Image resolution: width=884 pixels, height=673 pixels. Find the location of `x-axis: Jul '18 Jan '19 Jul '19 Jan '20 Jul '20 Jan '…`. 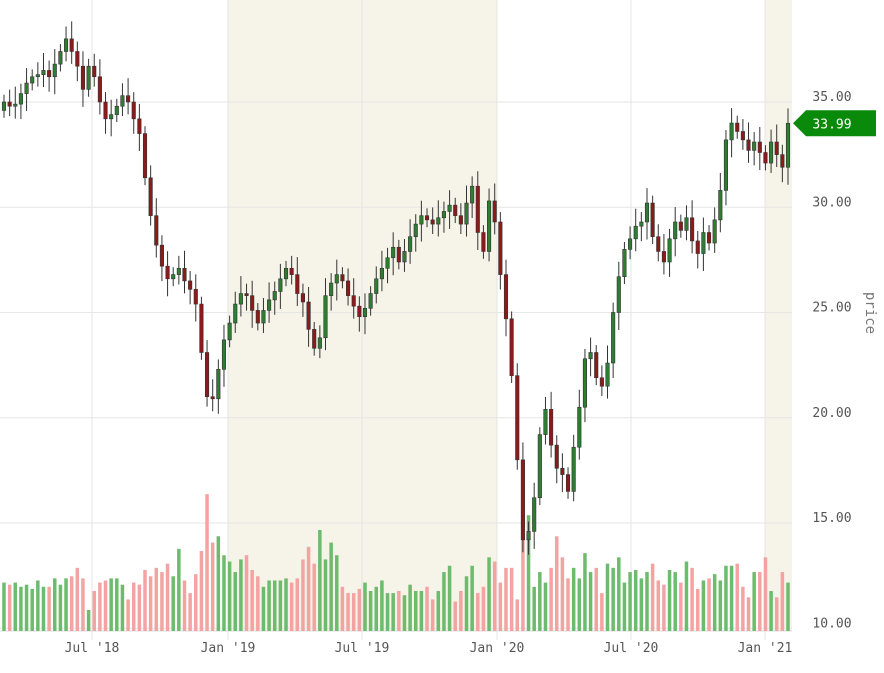

x-axis: Jul '18 Jan '19 Jul '19 Jan '20 Jul '20 Jan '… is located at coordinates (429, 648).